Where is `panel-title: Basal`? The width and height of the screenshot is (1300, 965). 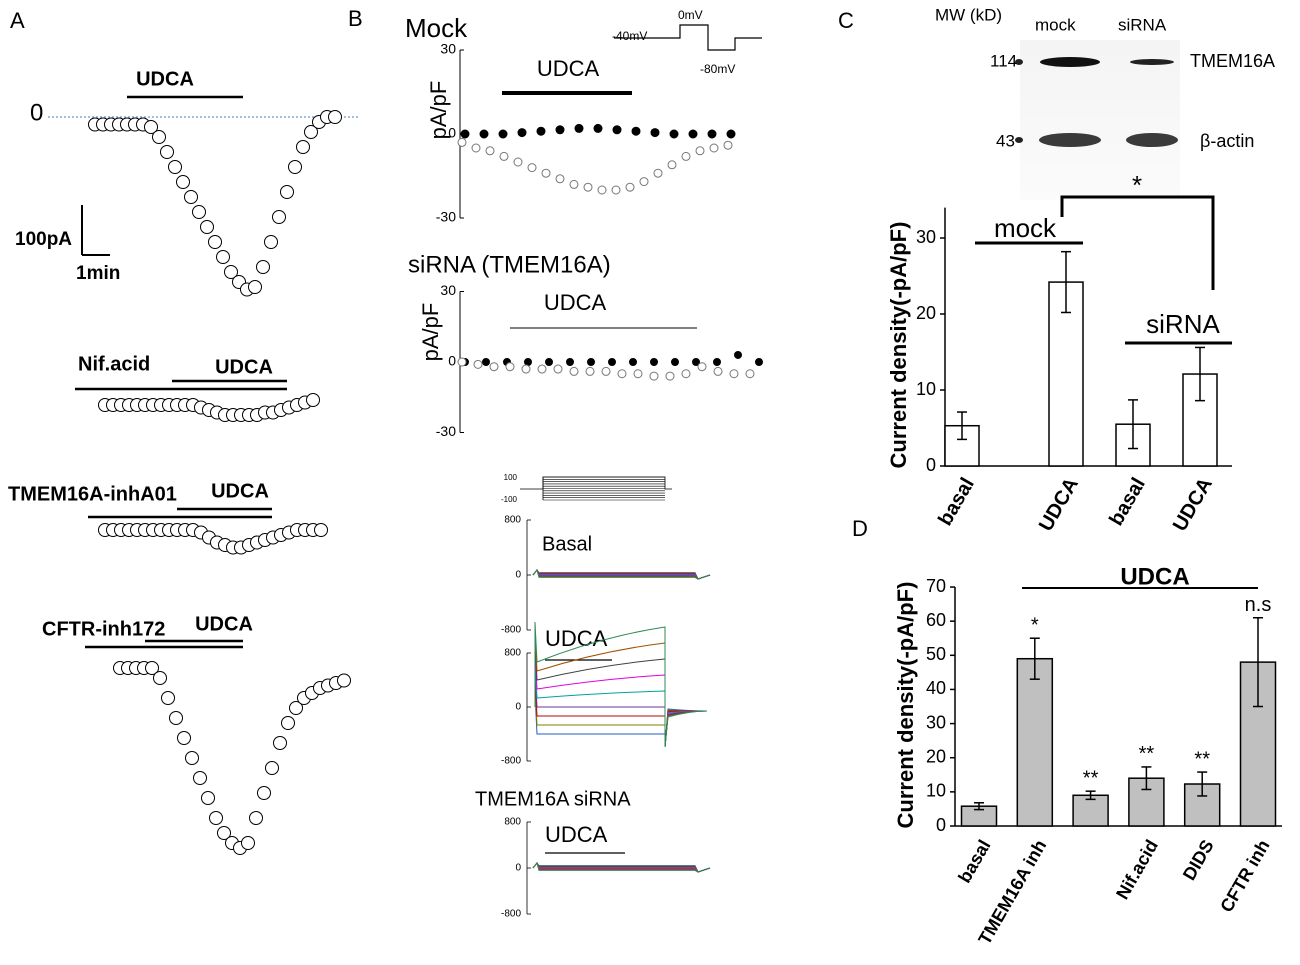 panel-title: Basal is located at coordinates (567, 544).